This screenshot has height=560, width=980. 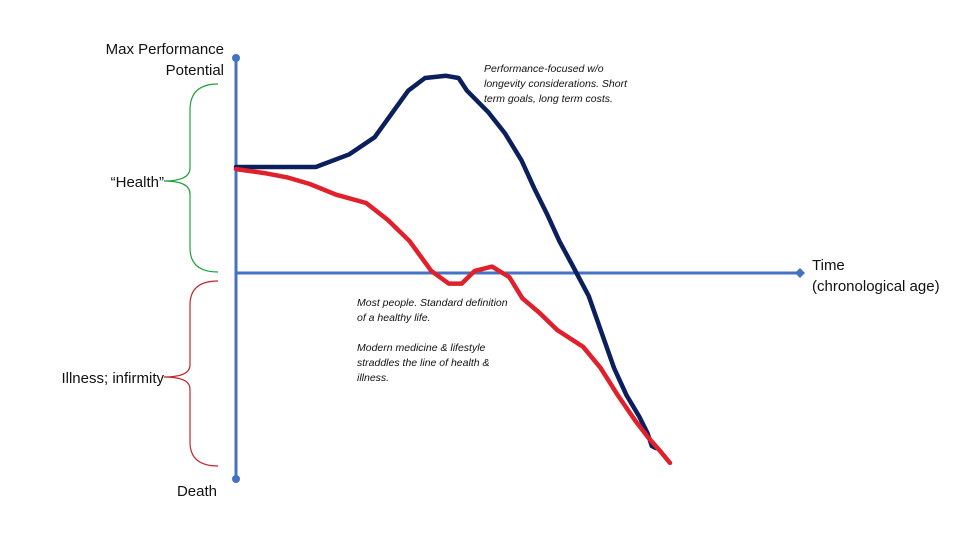 I want to click on medicine-note-line3: illness., so click(x=373, y=378).